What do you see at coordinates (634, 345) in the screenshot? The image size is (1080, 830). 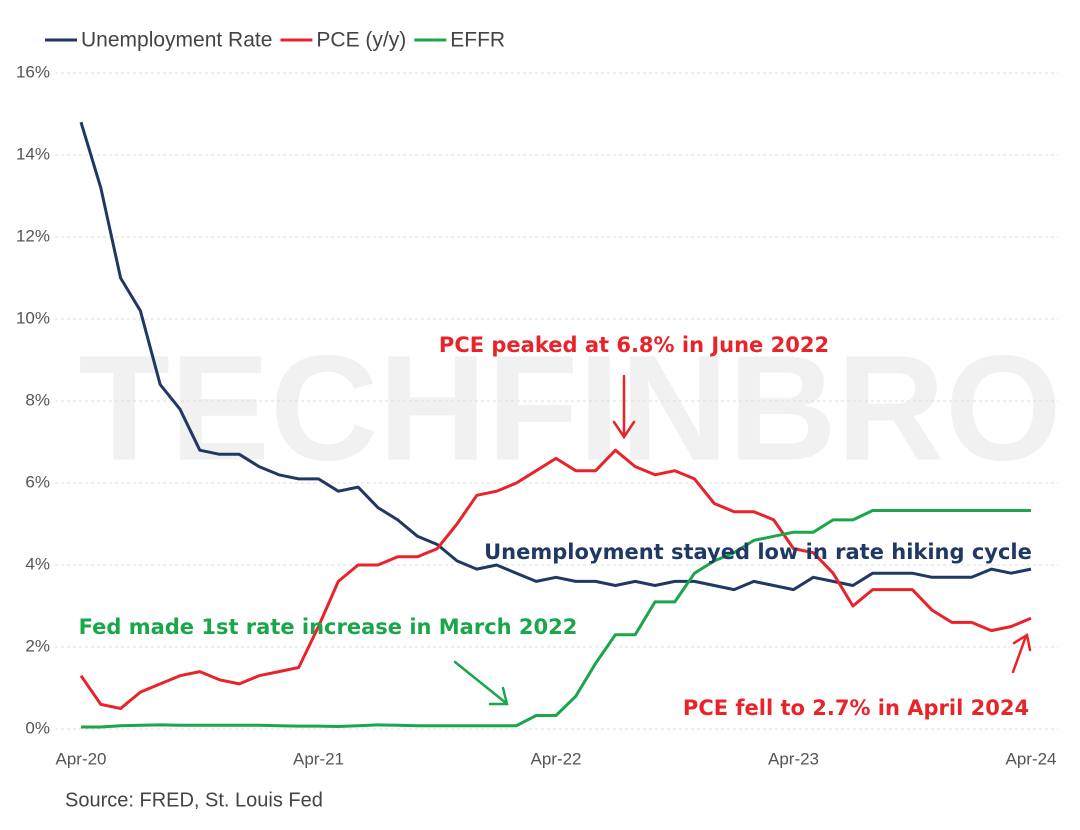 I see `annotation: PCE peaked at 6.8% in June 2022` at bounding box center [634, 345].